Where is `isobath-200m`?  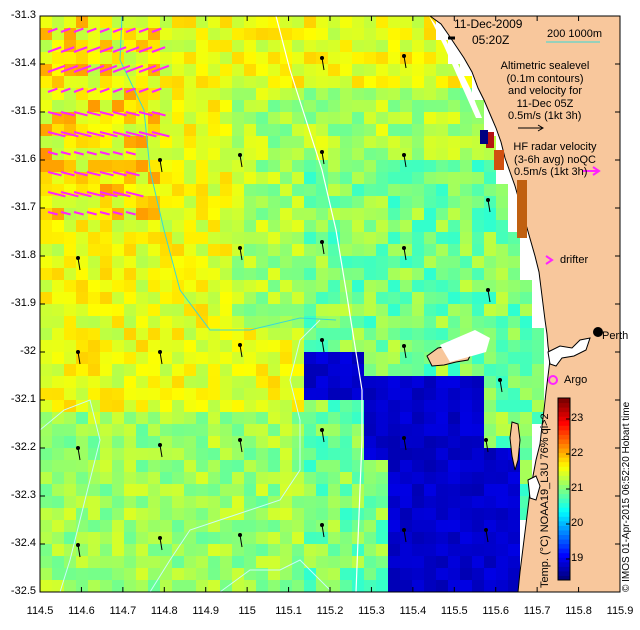 isobath-200m is located at coordinates (319, 304).